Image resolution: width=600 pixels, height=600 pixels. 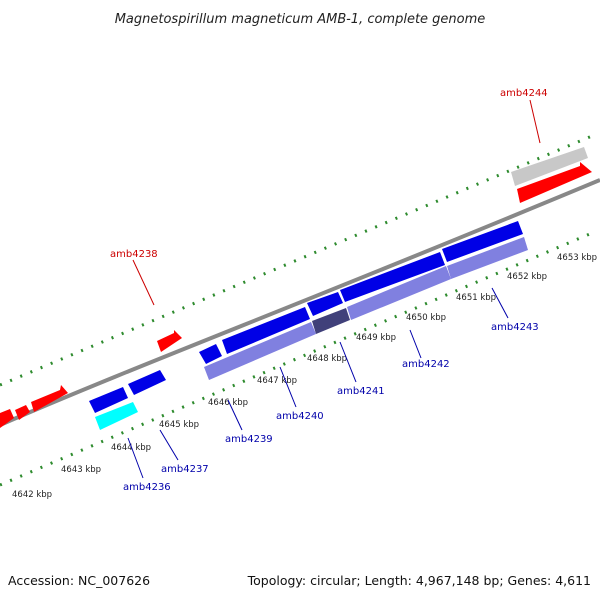 What do you see at coordinates (426, 364) in the screenshot?
I see `gene-label-amb4242: amb4242` at bounding box center [426, 364].